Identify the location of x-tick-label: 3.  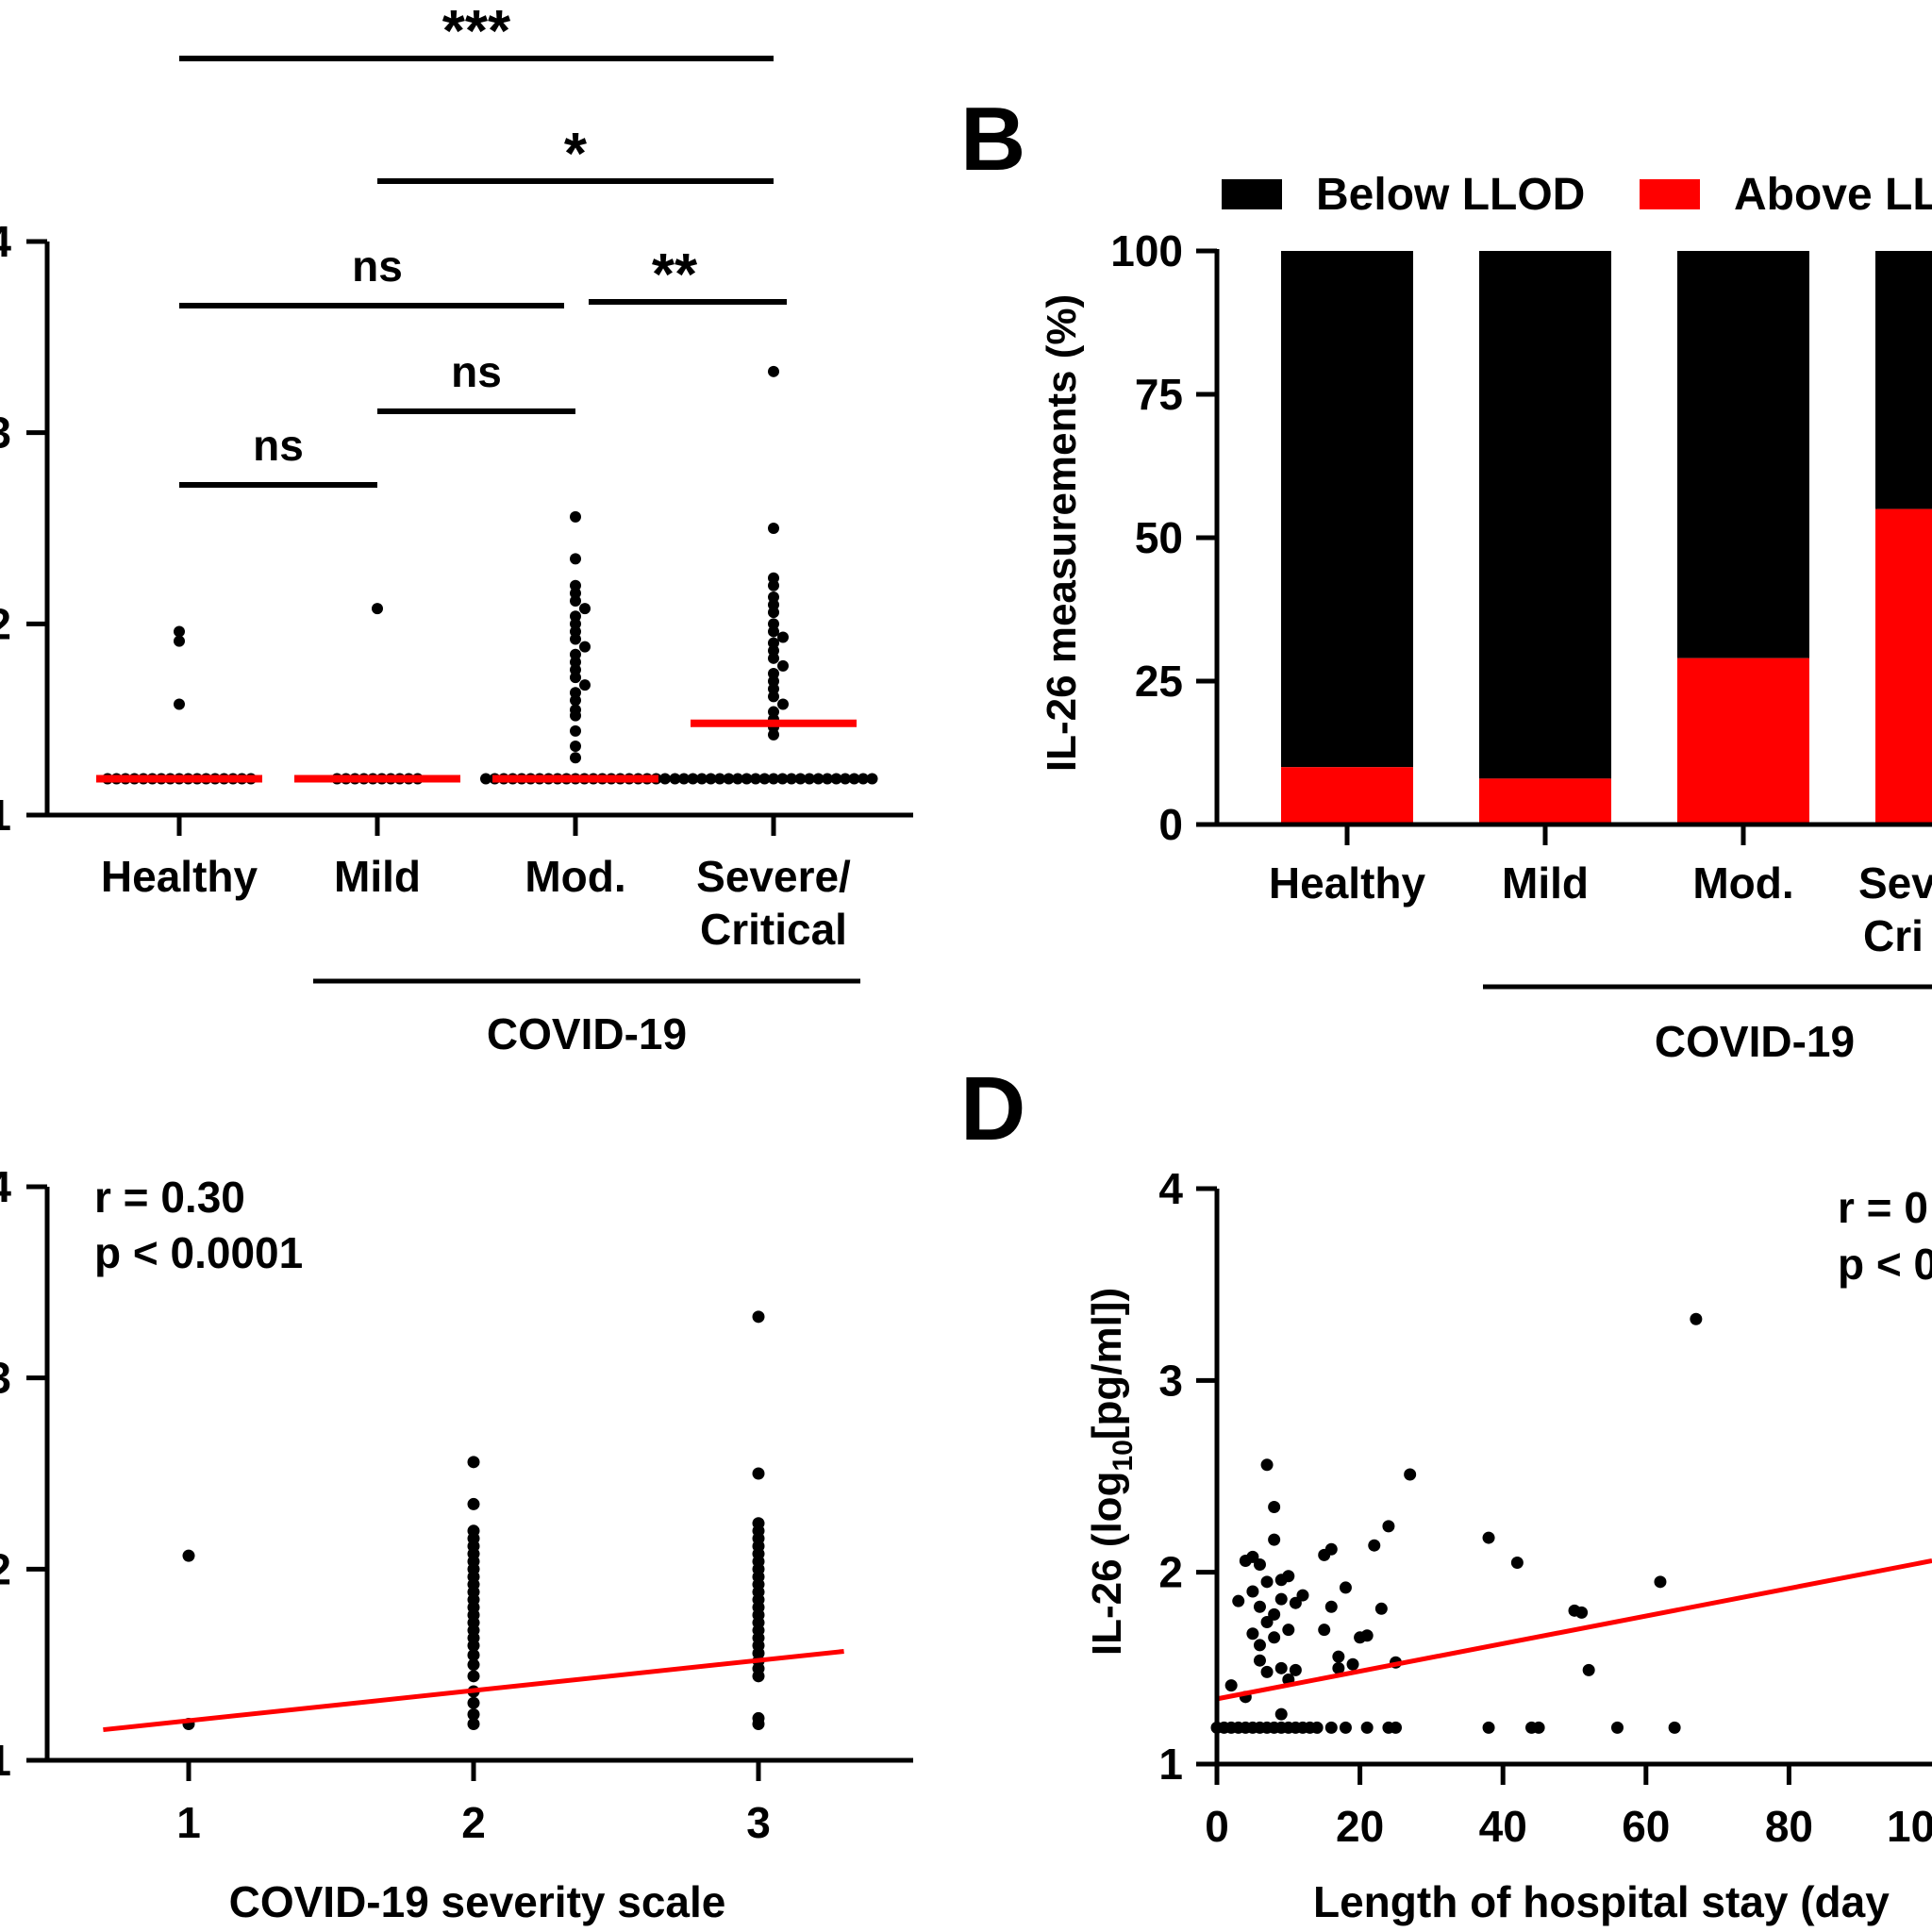
(758, 1822).